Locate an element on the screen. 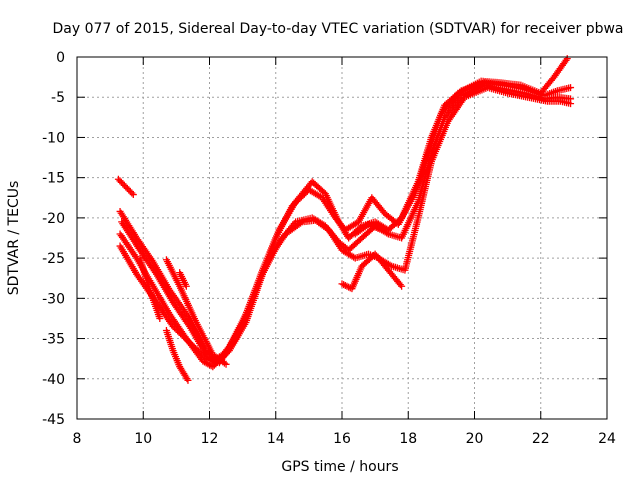 The image size is (640, 480). y-tick-label: -45 is located at coordinates (53, 420).